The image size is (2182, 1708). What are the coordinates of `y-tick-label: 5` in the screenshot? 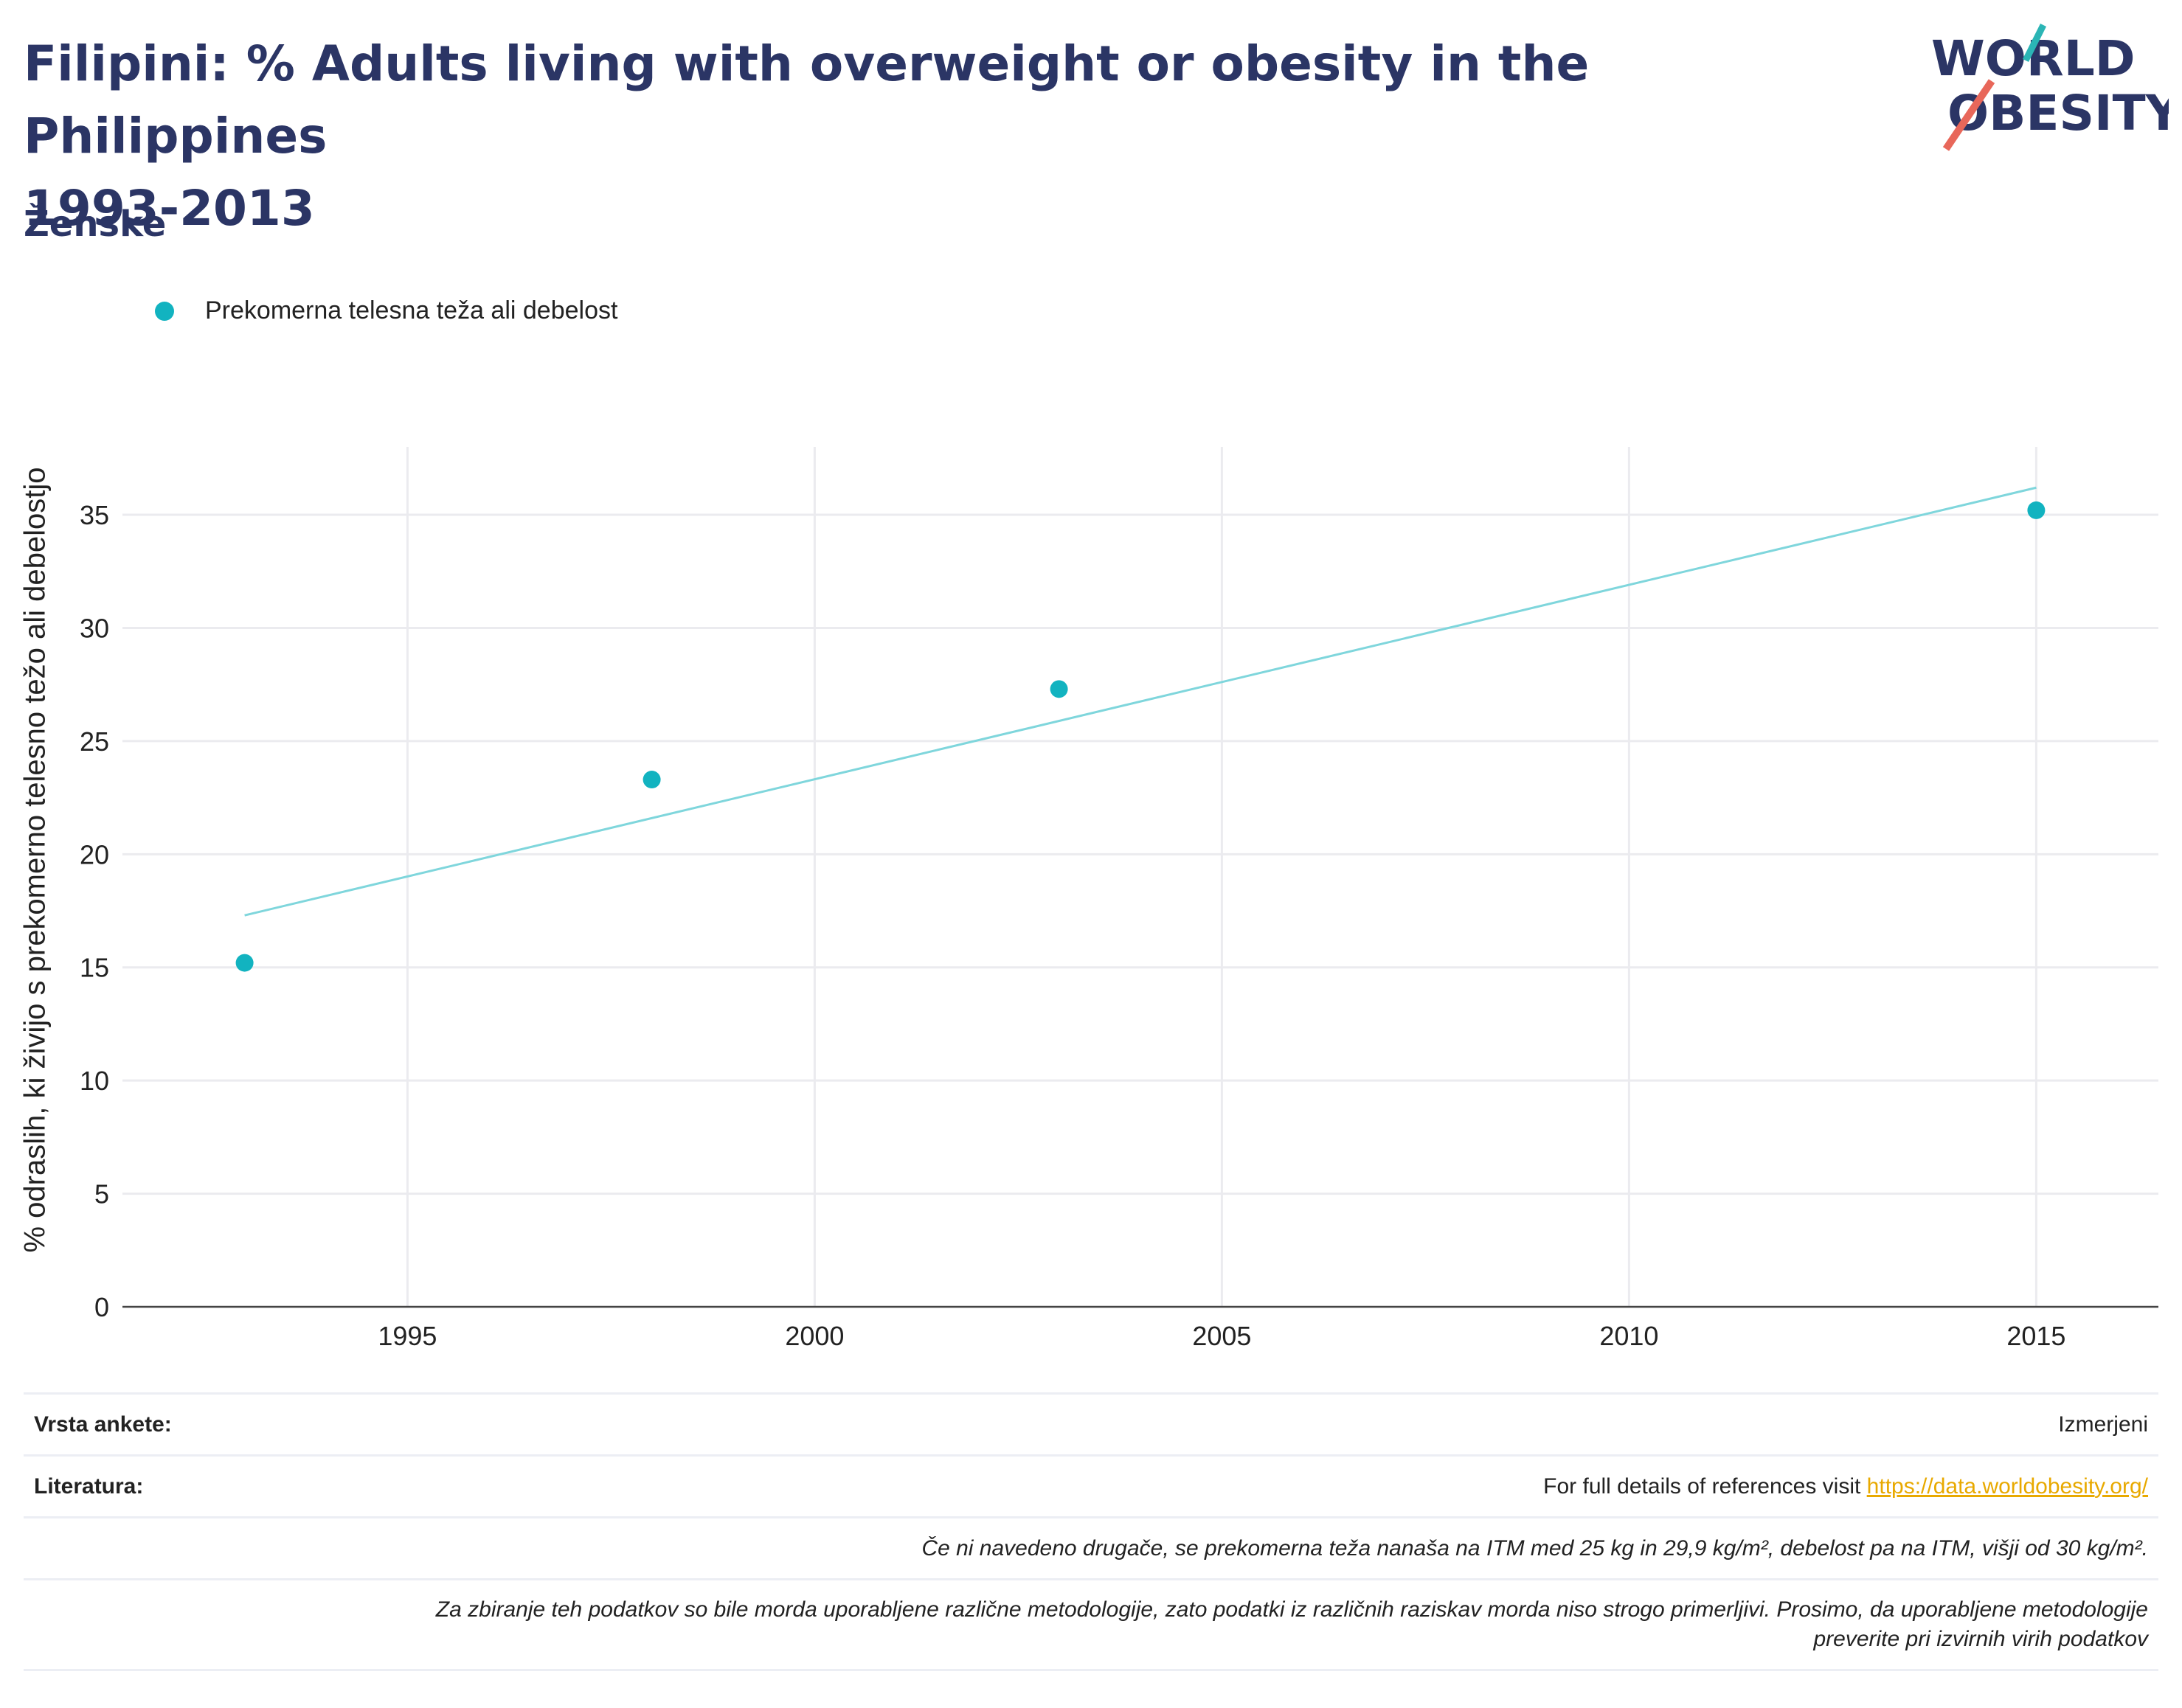 It's located at (101, 1194).